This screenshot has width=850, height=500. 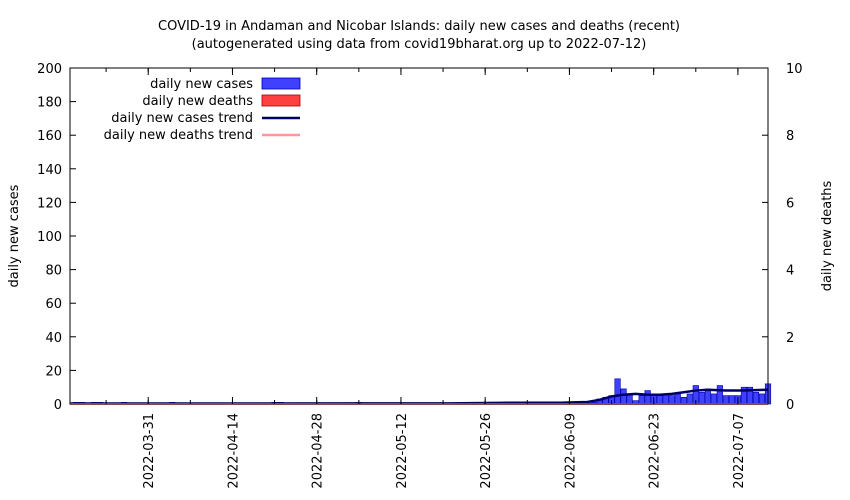 What do you see at coordinates (149, 451) in the screenshot?
I see `x-tick-label: 2022-03-31` at bounding box center [149, 451].